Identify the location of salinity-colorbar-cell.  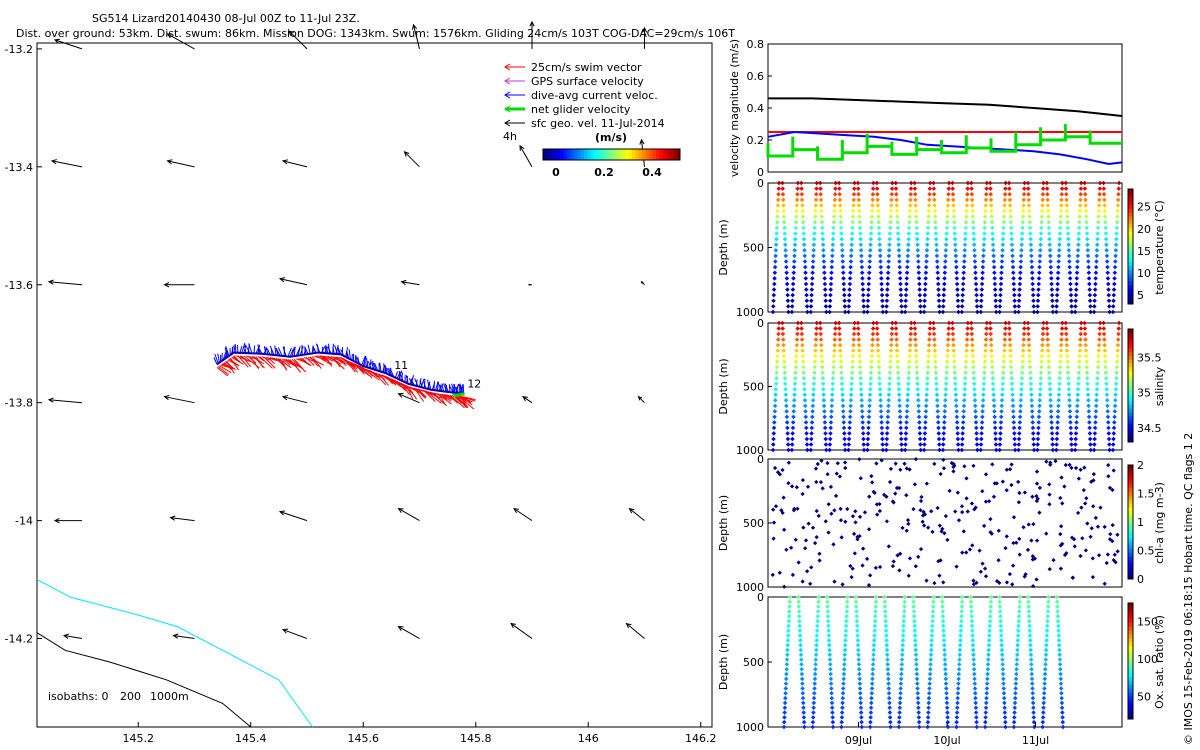
(1130, 380).